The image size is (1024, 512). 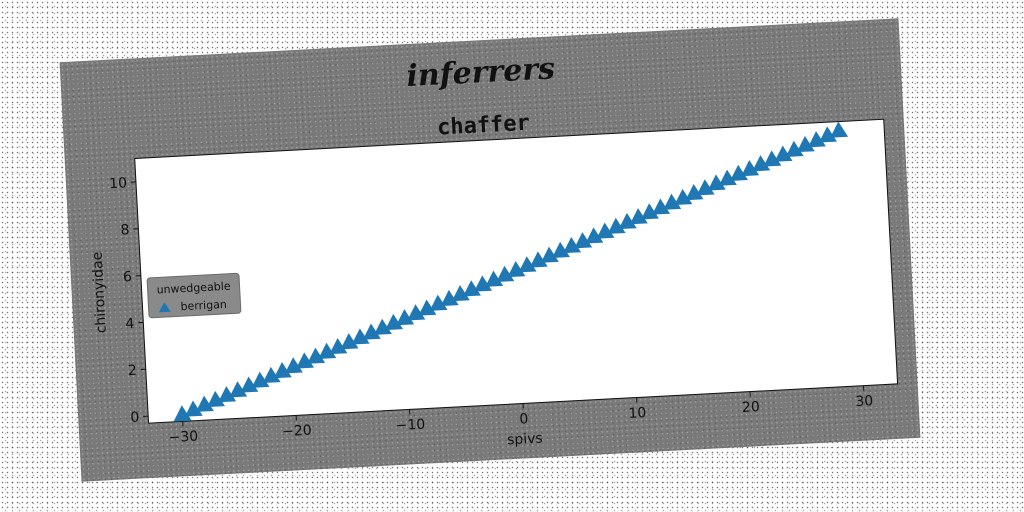 I want to click on x-tick-label: −10, so click(x=410, y=426).